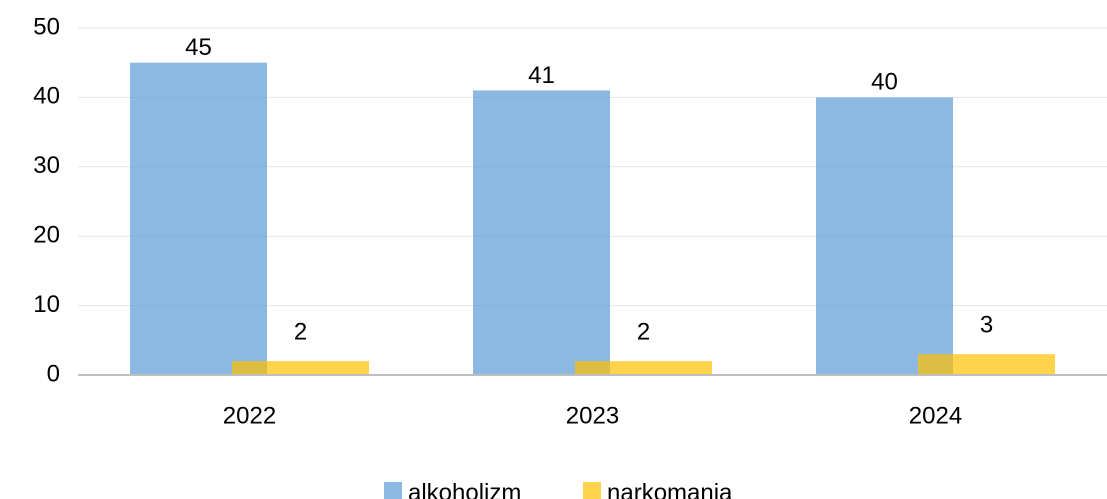 The width and height of the screenshot is (1107, 499). Describe the element at coordinates (46, 165) in the screenshot. I see `y-tick-label: 30` at that location.